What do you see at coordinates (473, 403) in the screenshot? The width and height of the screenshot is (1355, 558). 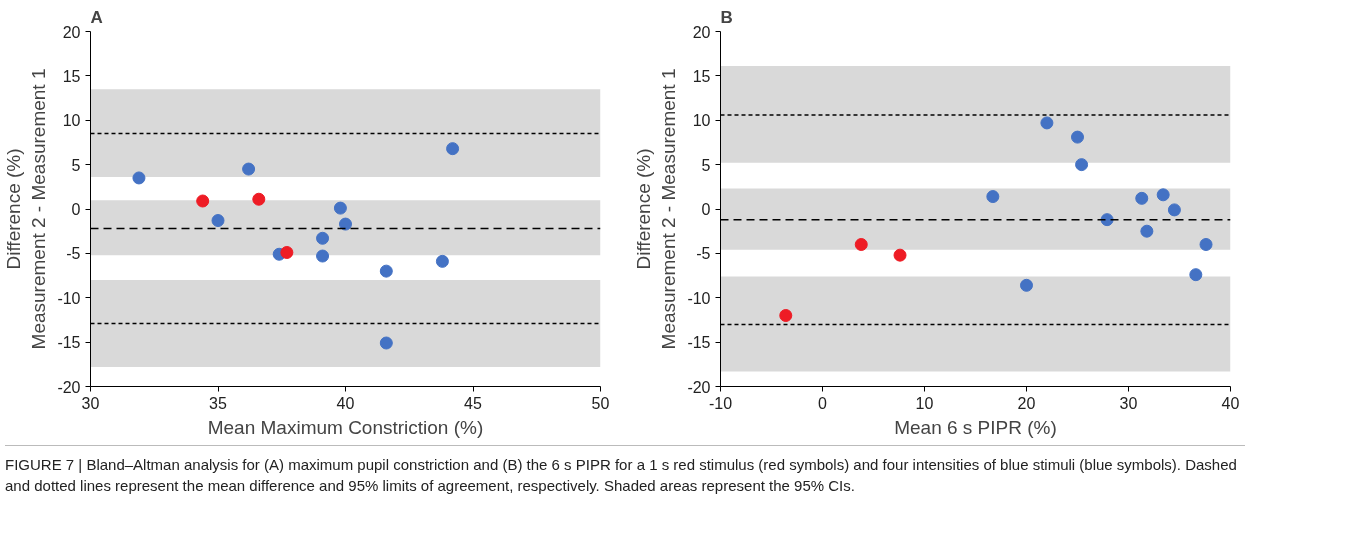 I see `x-tick-label: 45` at bounding box center [473, 403].